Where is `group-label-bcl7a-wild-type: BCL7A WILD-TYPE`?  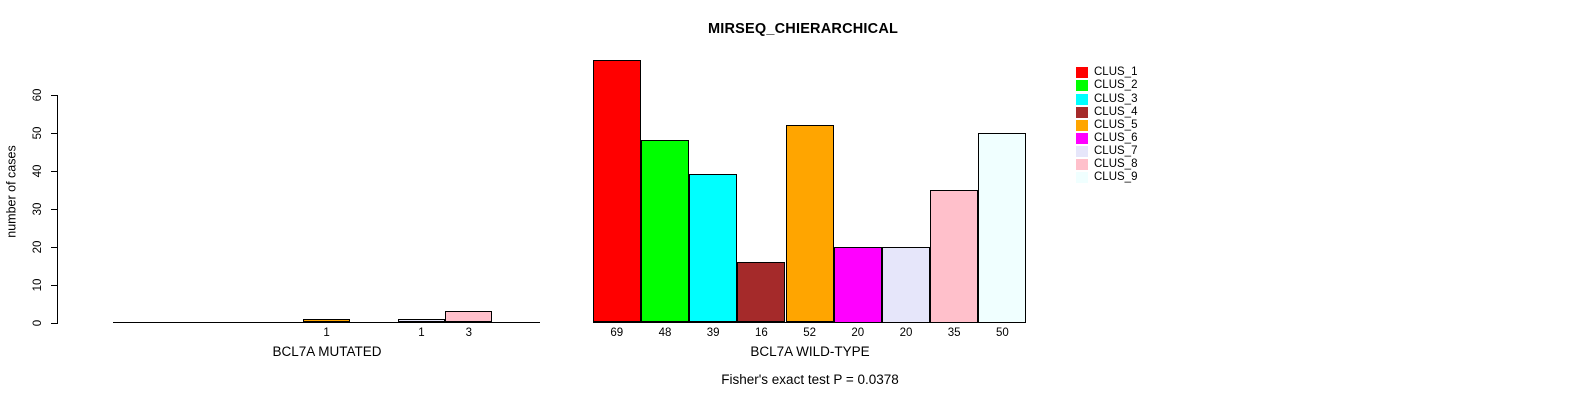
group-label-bcl7a-wild-type: BCL7A WILD-TYPE is located at coordinates (810, 351).